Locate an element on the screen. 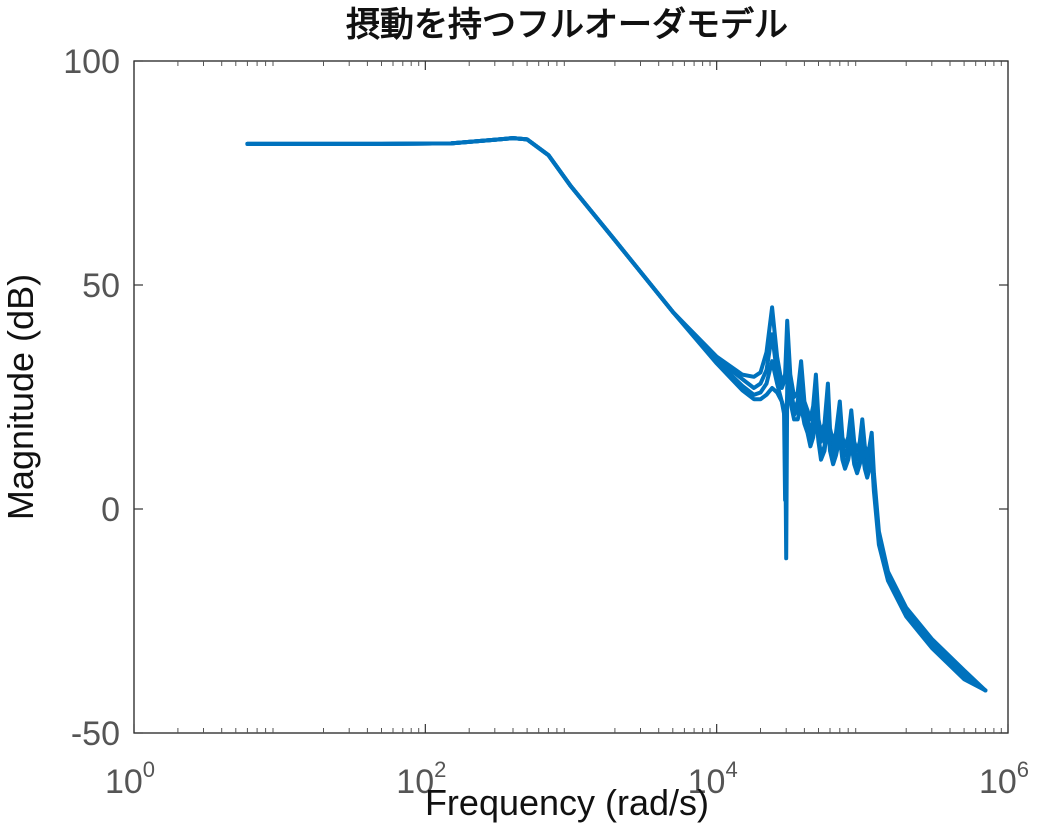 This screenshot has width=1044, height=825. y-tick-label: -50 is located at coordinates (95, 734).